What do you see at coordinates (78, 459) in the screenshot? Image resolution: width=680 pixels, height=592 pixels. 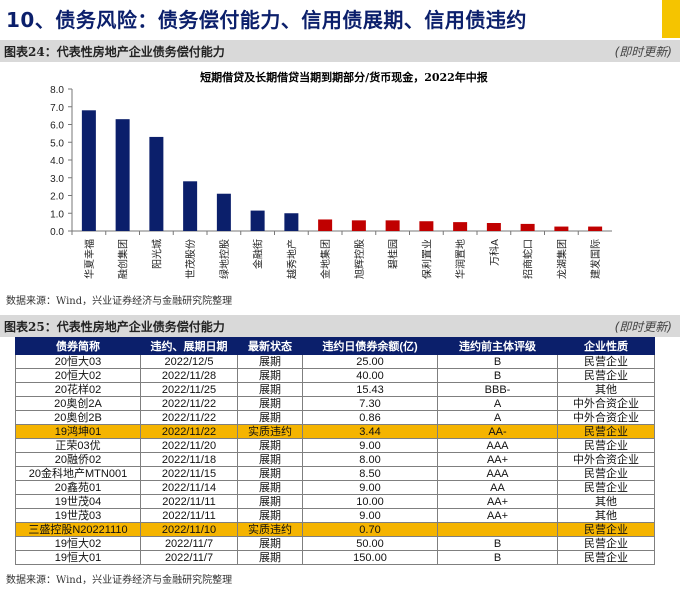 I see `bond-name-cell: 20融侨02` at bounding box center [78, 459].